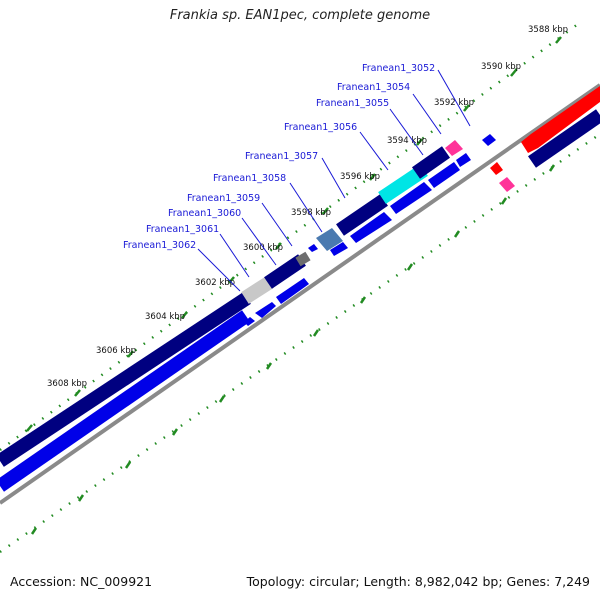 Image resolution: width=600 pixels, height=600 pixels. Describe the element at coordinates (507, 184) in the screenshot. I see `pink-gene-lower` at that location.